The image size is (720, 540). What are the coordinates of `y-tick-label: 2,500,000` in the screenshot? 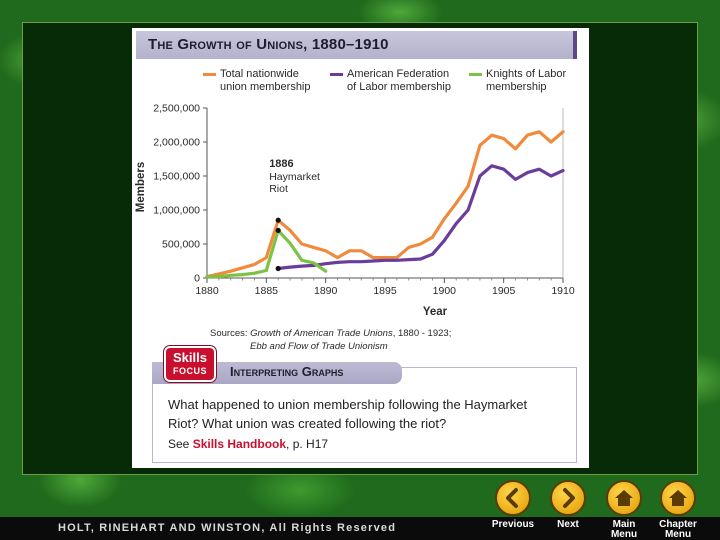 It's located at (176, 109).